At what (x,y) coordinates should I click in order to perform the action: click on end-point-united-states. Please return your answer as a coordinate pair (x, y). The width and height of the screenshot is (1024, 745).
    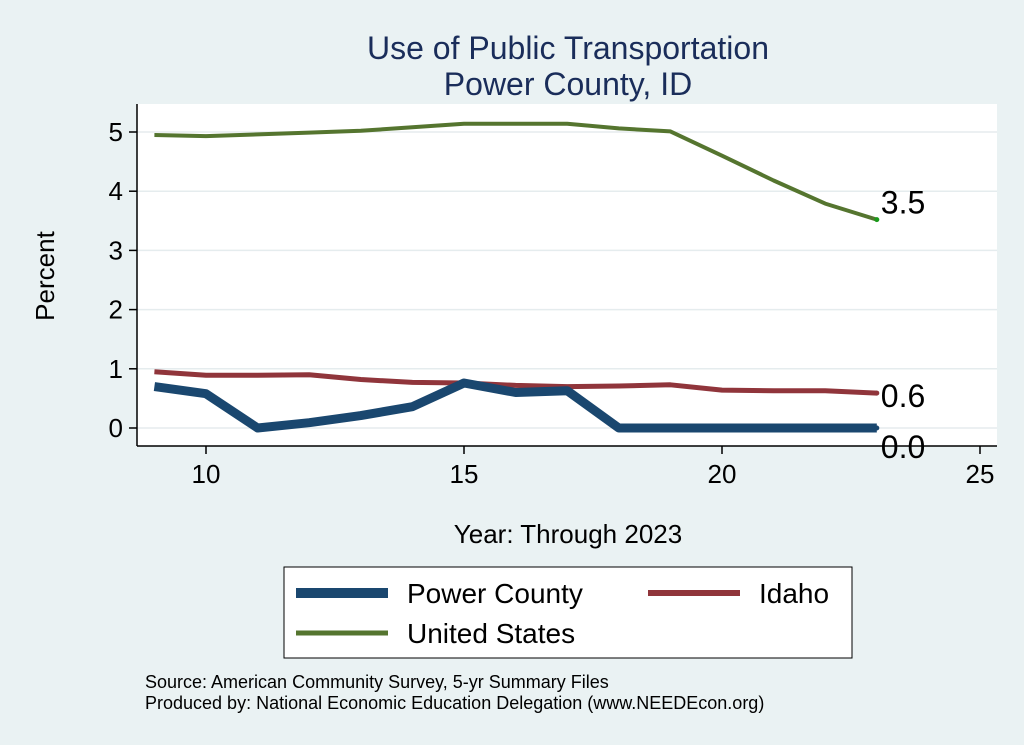
    Looking at the image, I should click on (877, 220).